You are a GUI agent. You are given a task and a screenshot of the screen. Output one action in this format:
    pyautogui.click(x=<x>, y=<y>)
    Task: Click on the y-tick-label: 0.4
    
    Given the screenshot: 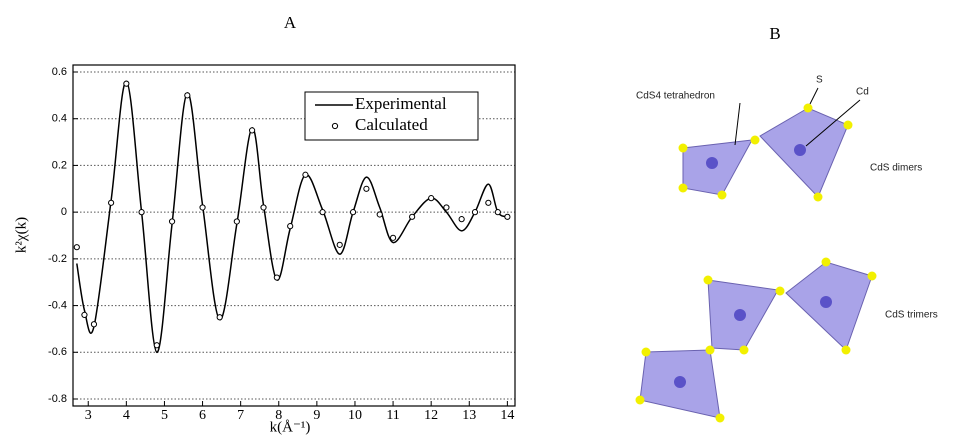 What is the action you would take?
    pyautogui.click(x=59, y=119)
    